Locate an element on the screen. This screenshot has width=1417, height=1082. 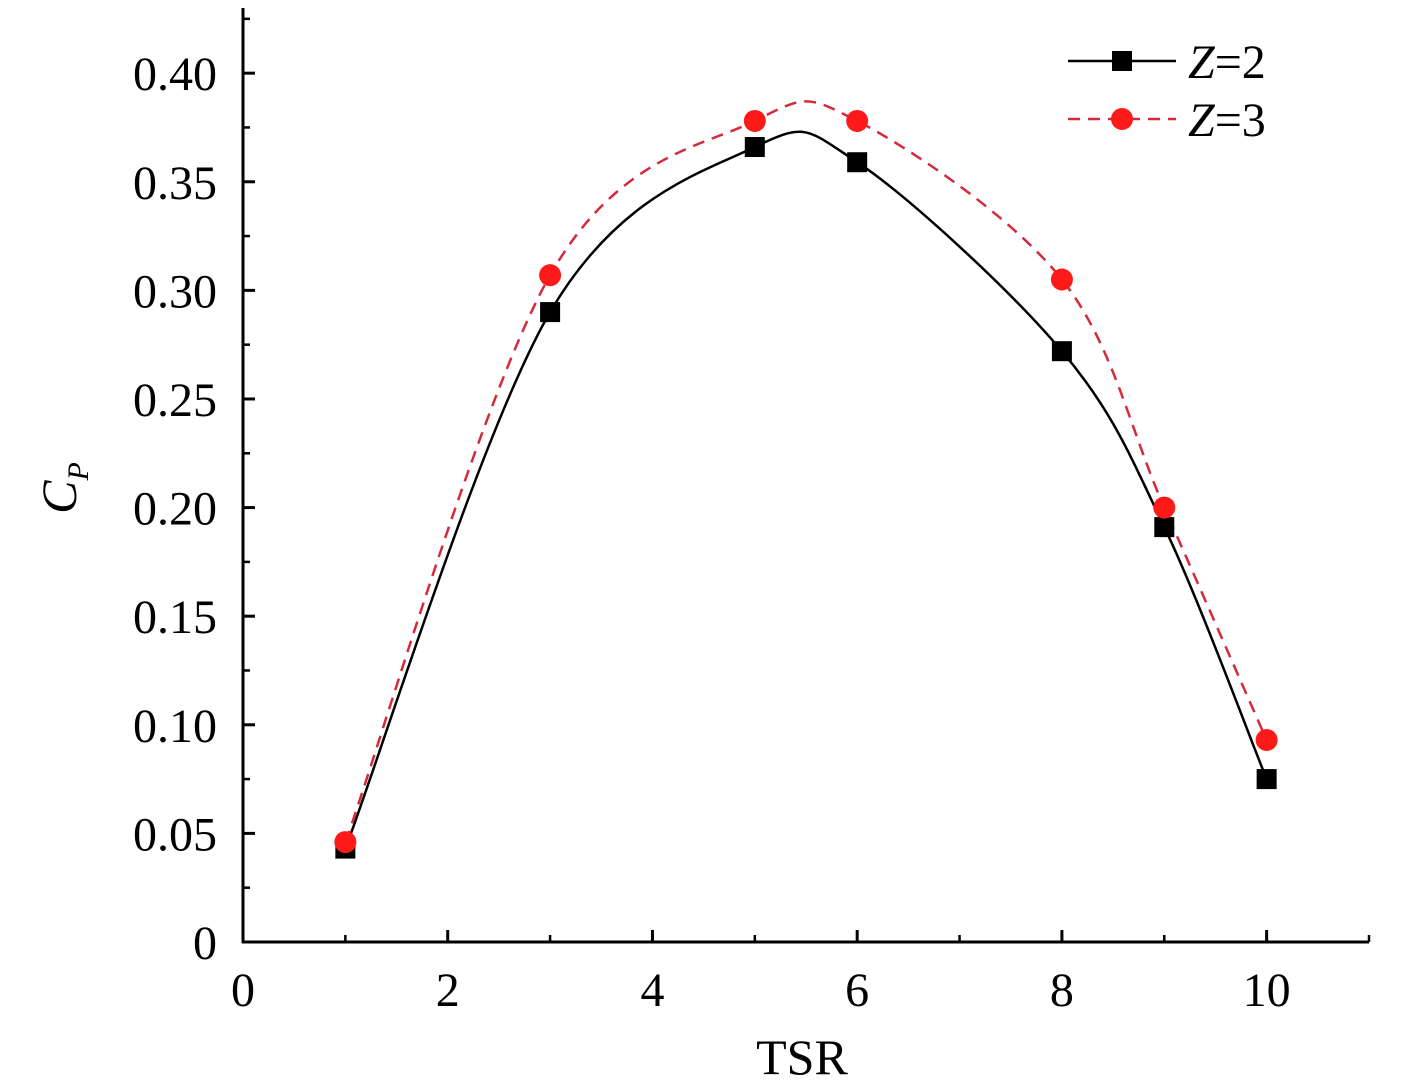
y-tick-label: 0.30 is located at coordinates (175, 291).